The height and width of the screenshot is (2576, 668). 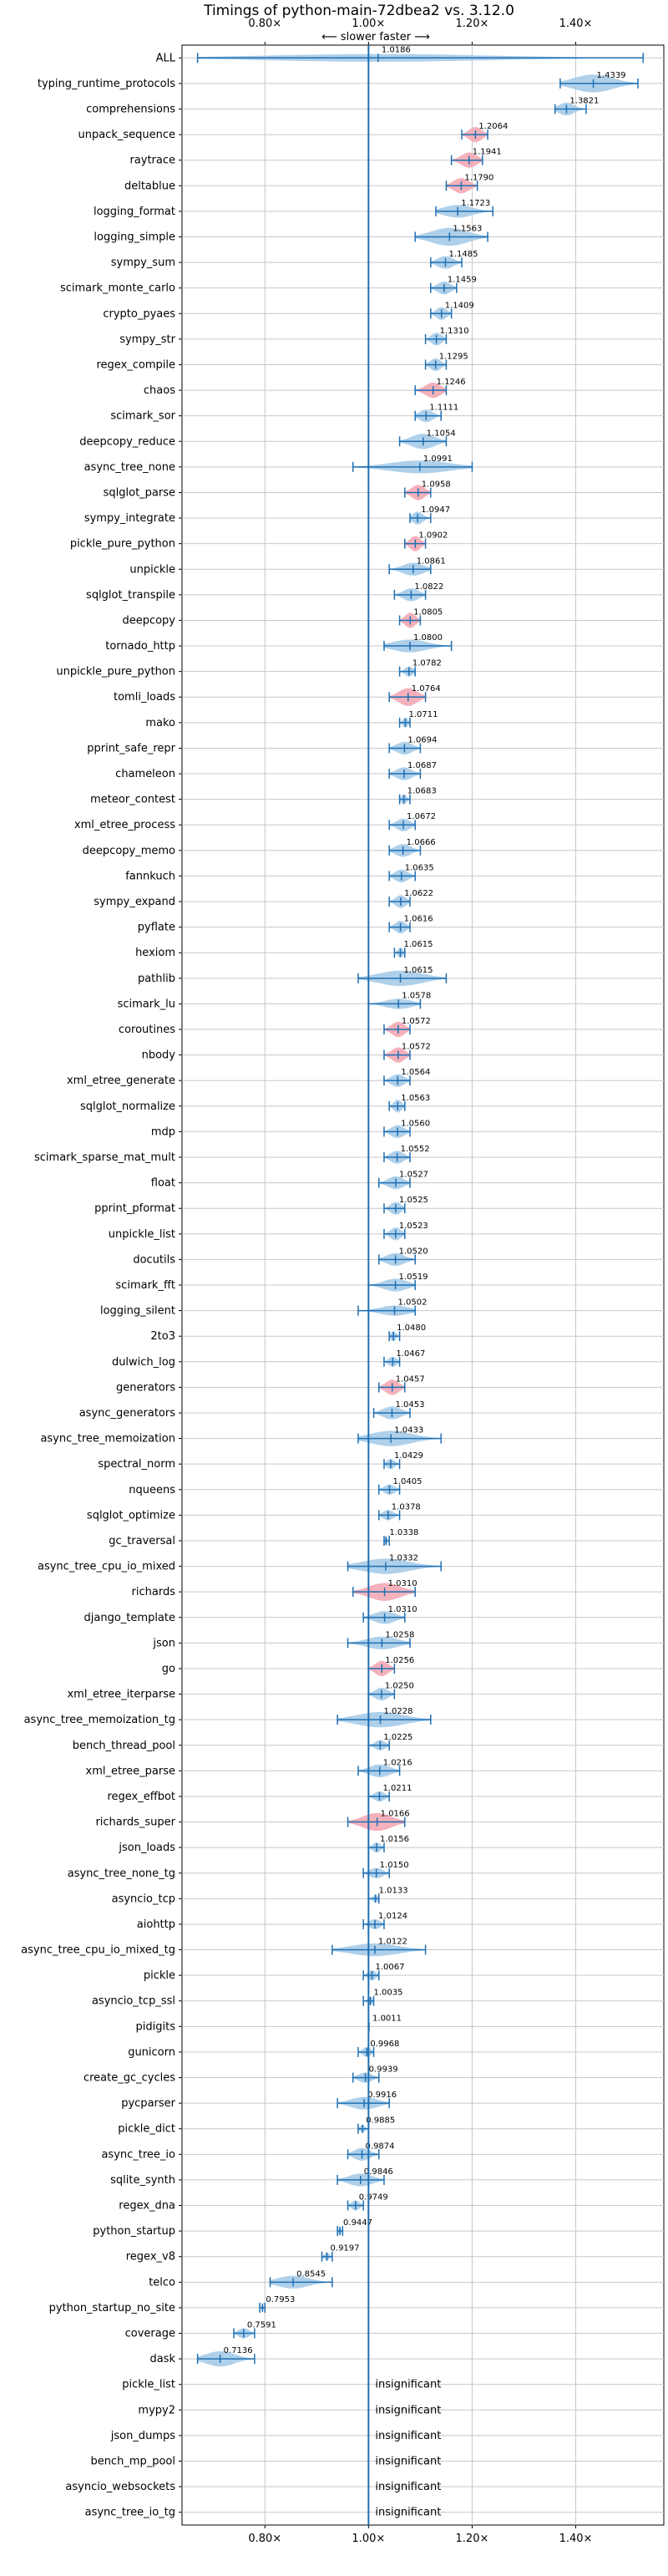 I want to click on benchmark-row: sqlglot_transpile 1.0822, so click(x=375, y=592).